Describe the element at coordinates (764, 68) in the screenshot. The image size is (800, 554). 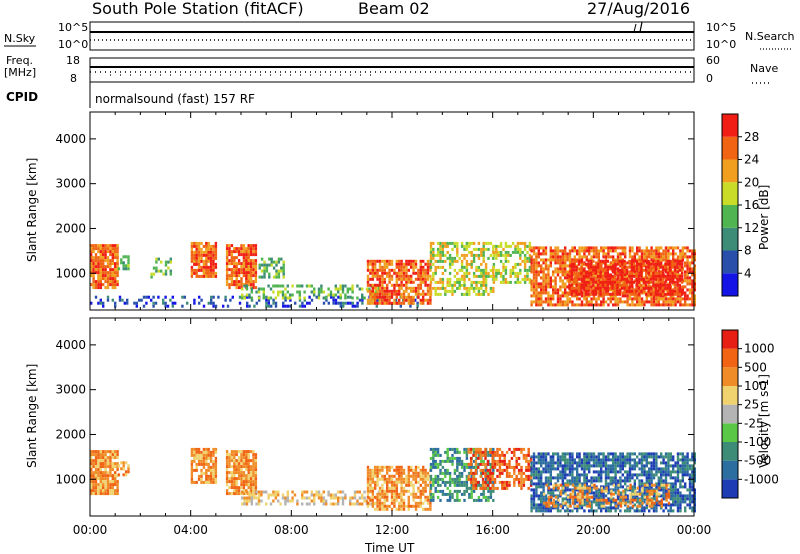
I see `nave-label: Nave` at that location.